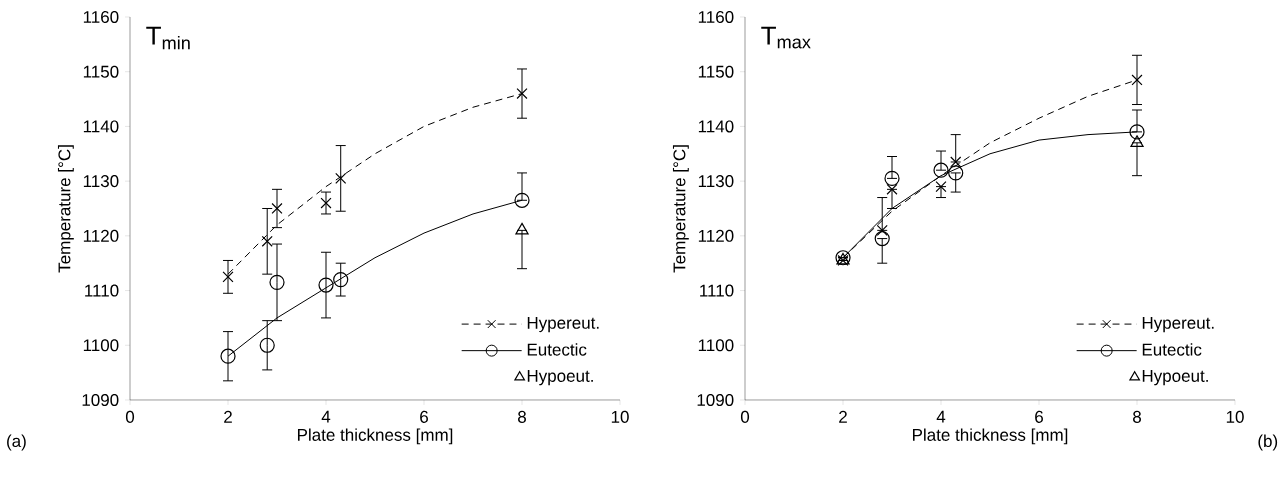  Describe the element at coordinates (1268, 442) in the screenshot. I see `text: (b)` at that location.